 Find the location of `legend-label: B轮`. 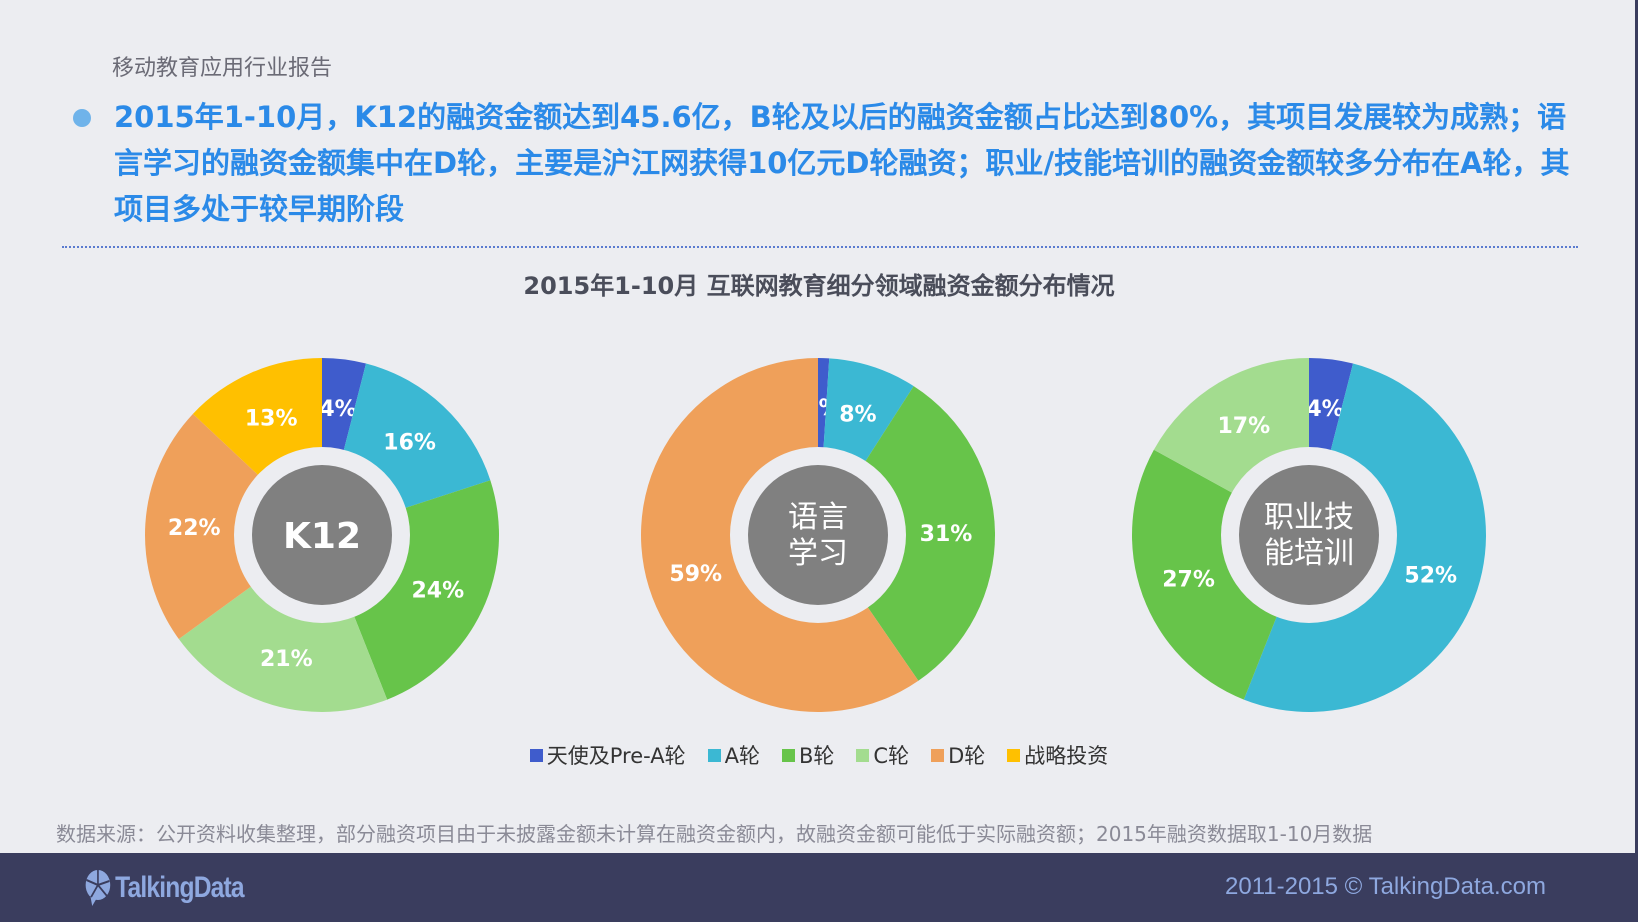

legend-label: B轮 is located at coordinates (816, 756).